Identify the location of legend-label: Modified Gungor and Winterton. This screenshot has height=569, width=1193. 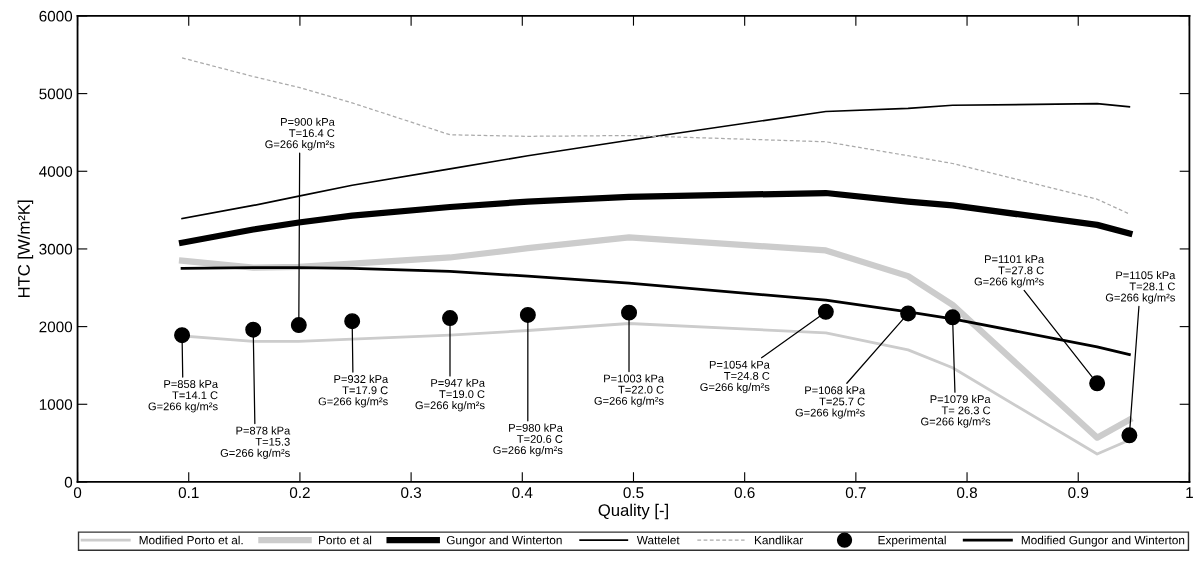
(1103, 541).